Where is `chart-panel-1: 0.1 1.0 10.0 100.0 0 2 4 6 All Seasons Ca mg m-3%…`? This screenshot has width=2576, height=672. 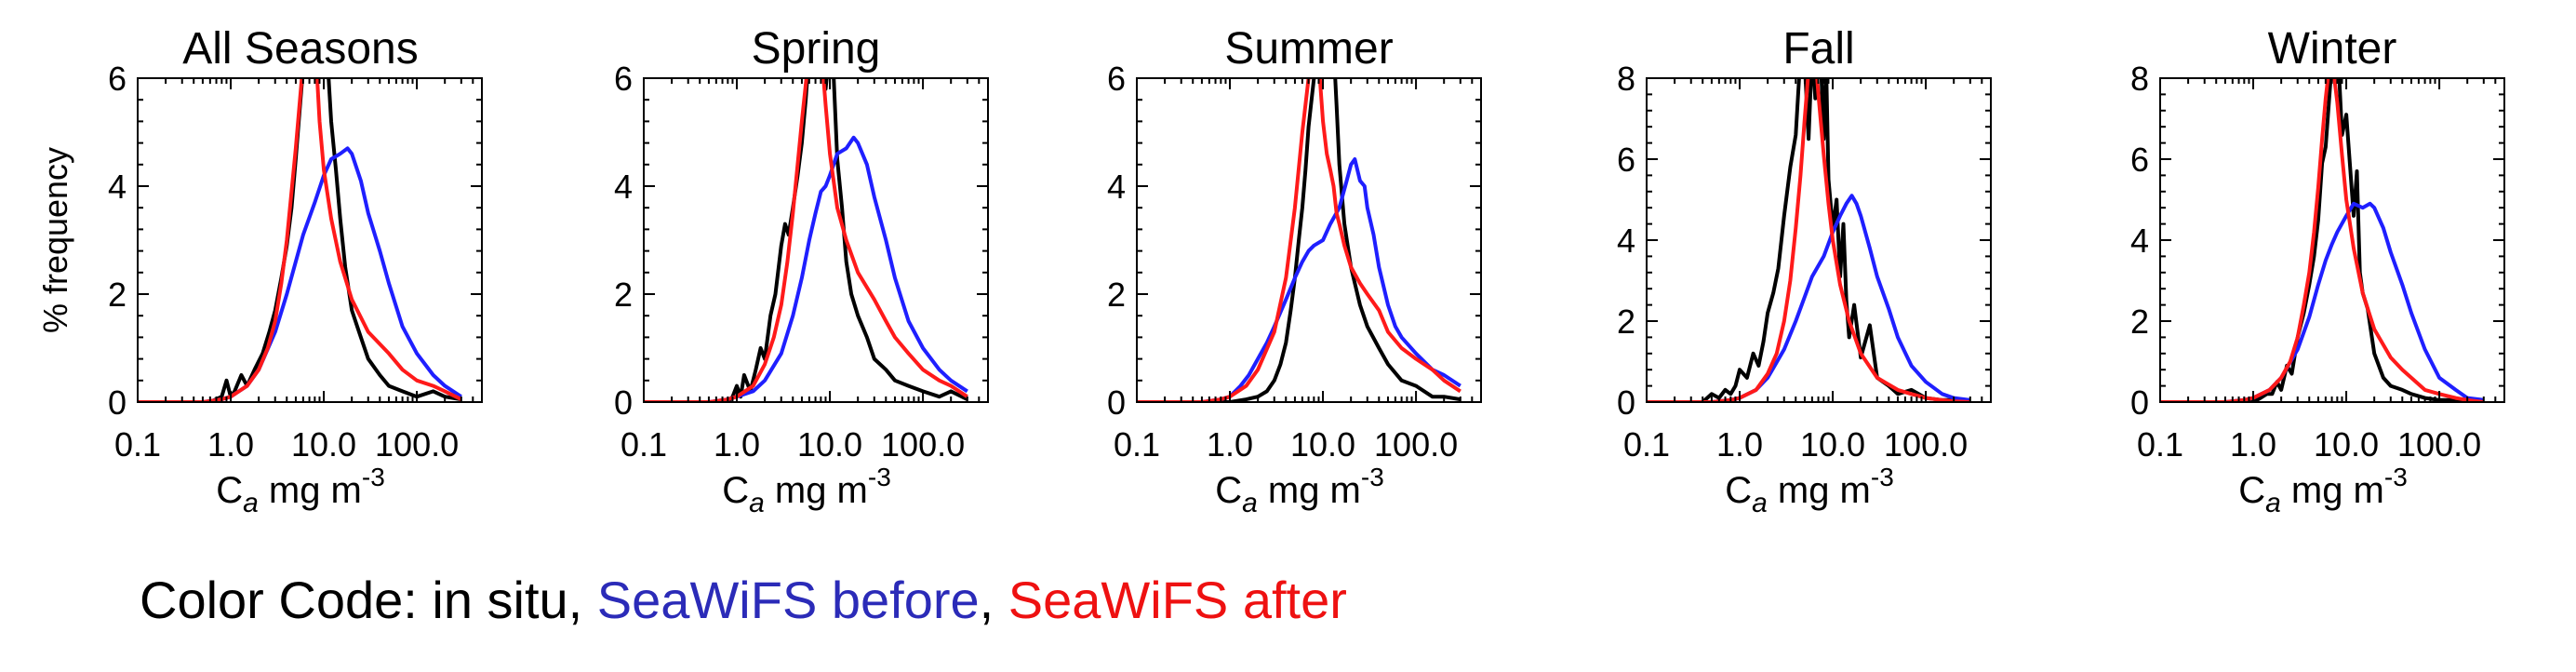 chart-panel-1: 0.1 1.0 10.0 100.0 0 2 4 6 All Seasons Ca mg m-3%… is located at coordinates (259, 271).